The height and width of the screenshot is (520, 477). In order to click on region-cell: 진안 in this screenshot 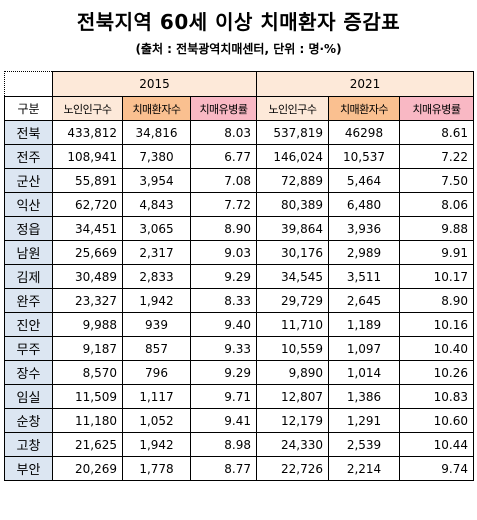, I will do `click(28, 324)`.